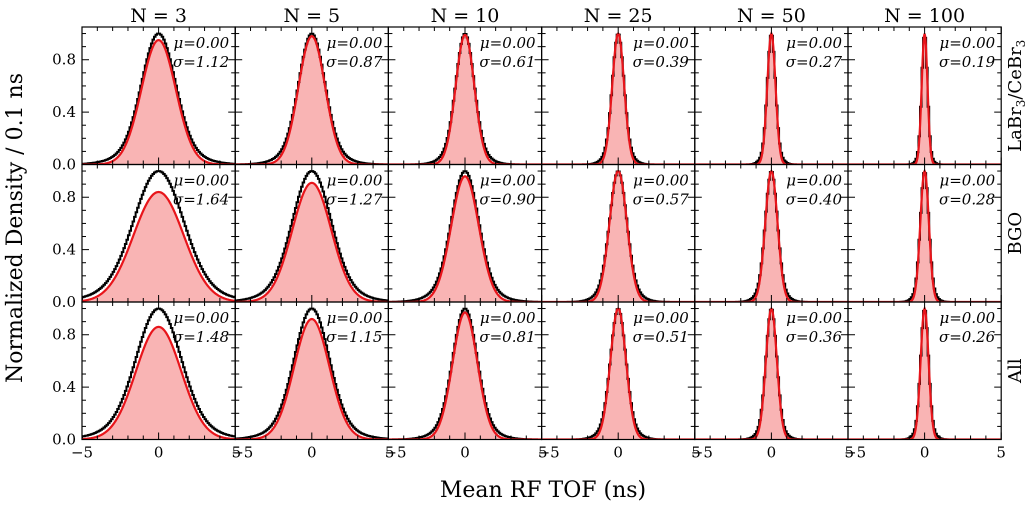 This screenshot has width=1035, height=508. I want to click on panel-r1-c1: μ=0.00σ=1.27, so click(311, 233).